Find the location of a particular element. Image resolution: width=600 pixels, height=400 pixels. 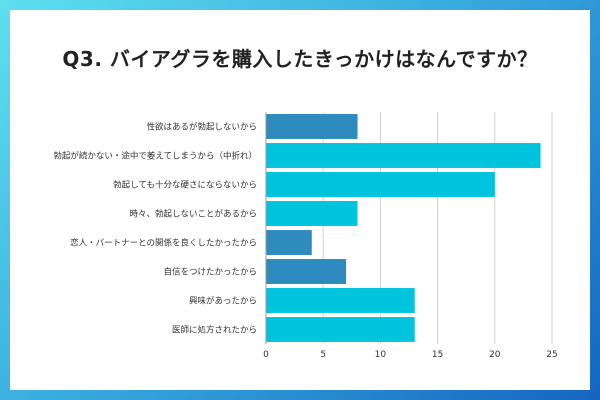

x-tick-label-5: 25 is located at coordinates (551, 355).